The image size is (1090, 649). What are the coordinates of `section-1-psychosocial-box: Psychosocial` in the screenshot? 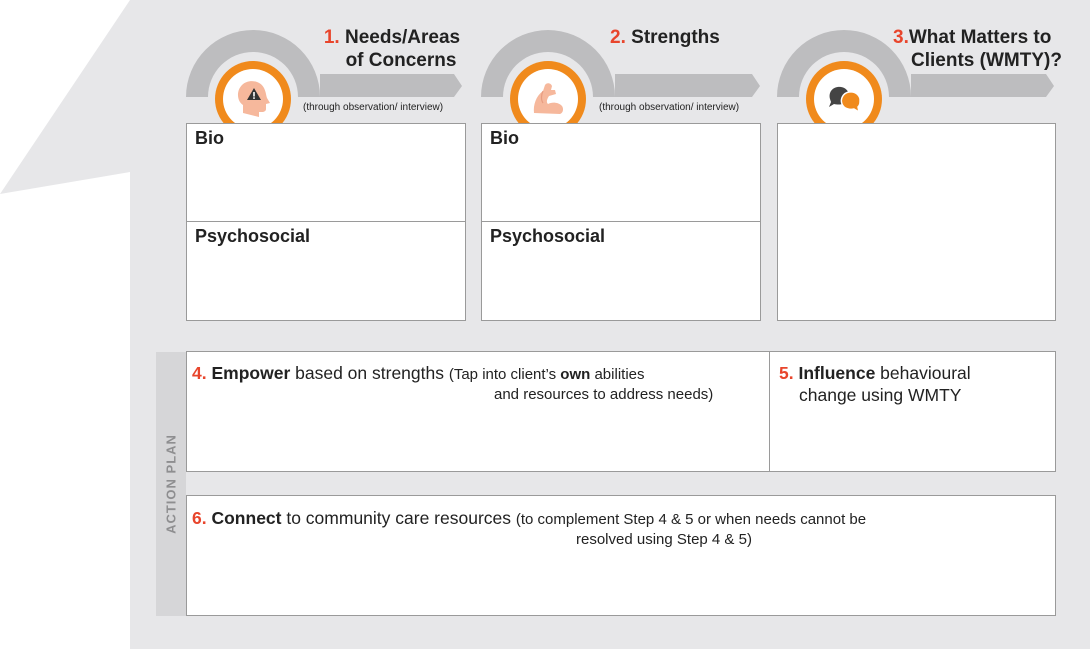 It's located at (326, 271).